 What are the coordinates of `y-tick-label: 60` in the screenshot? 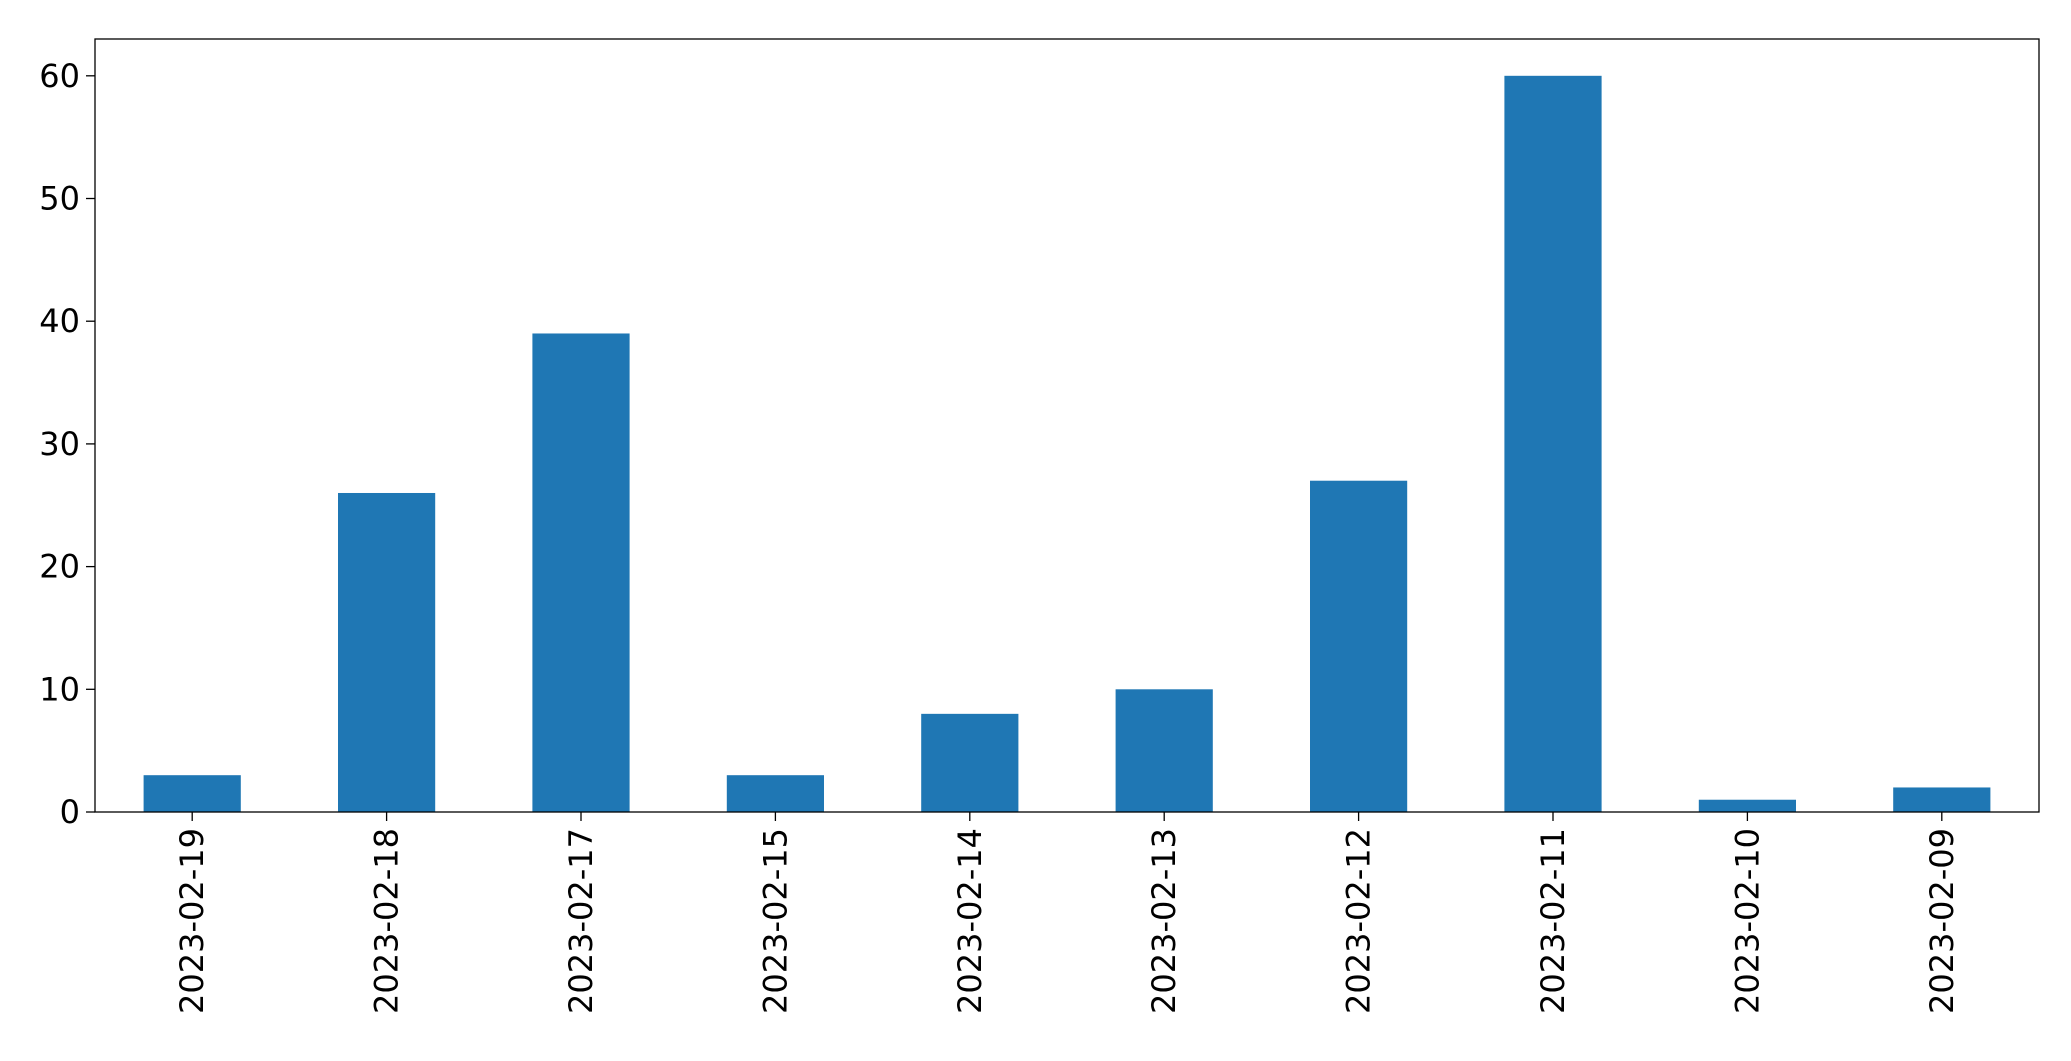 It's located at (59, 76).